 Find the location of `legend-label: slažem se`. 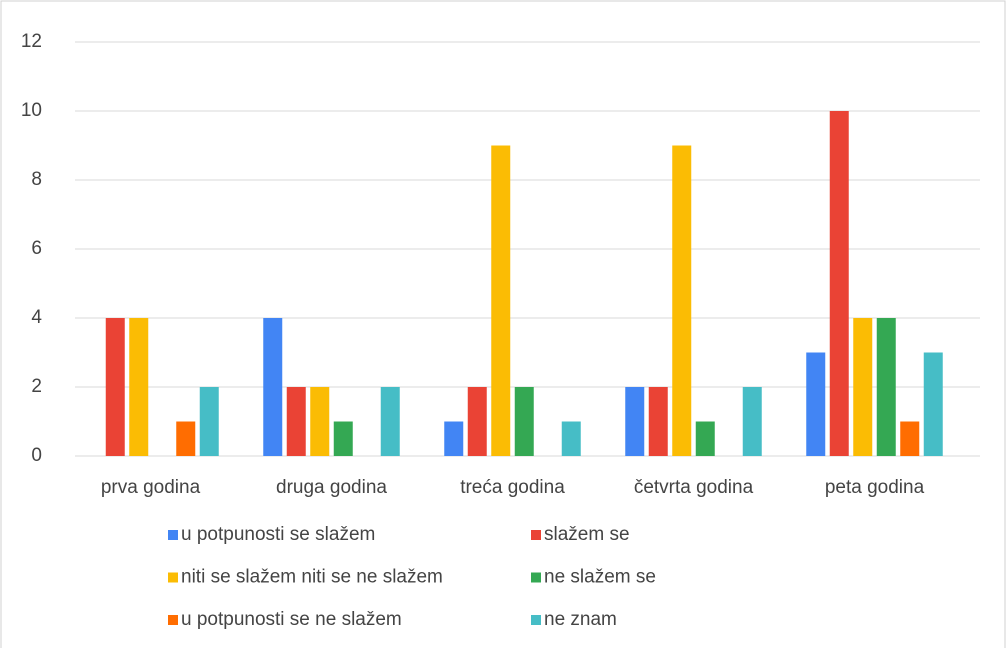

legend-label: slažem se is located at coordinates (587, 534).